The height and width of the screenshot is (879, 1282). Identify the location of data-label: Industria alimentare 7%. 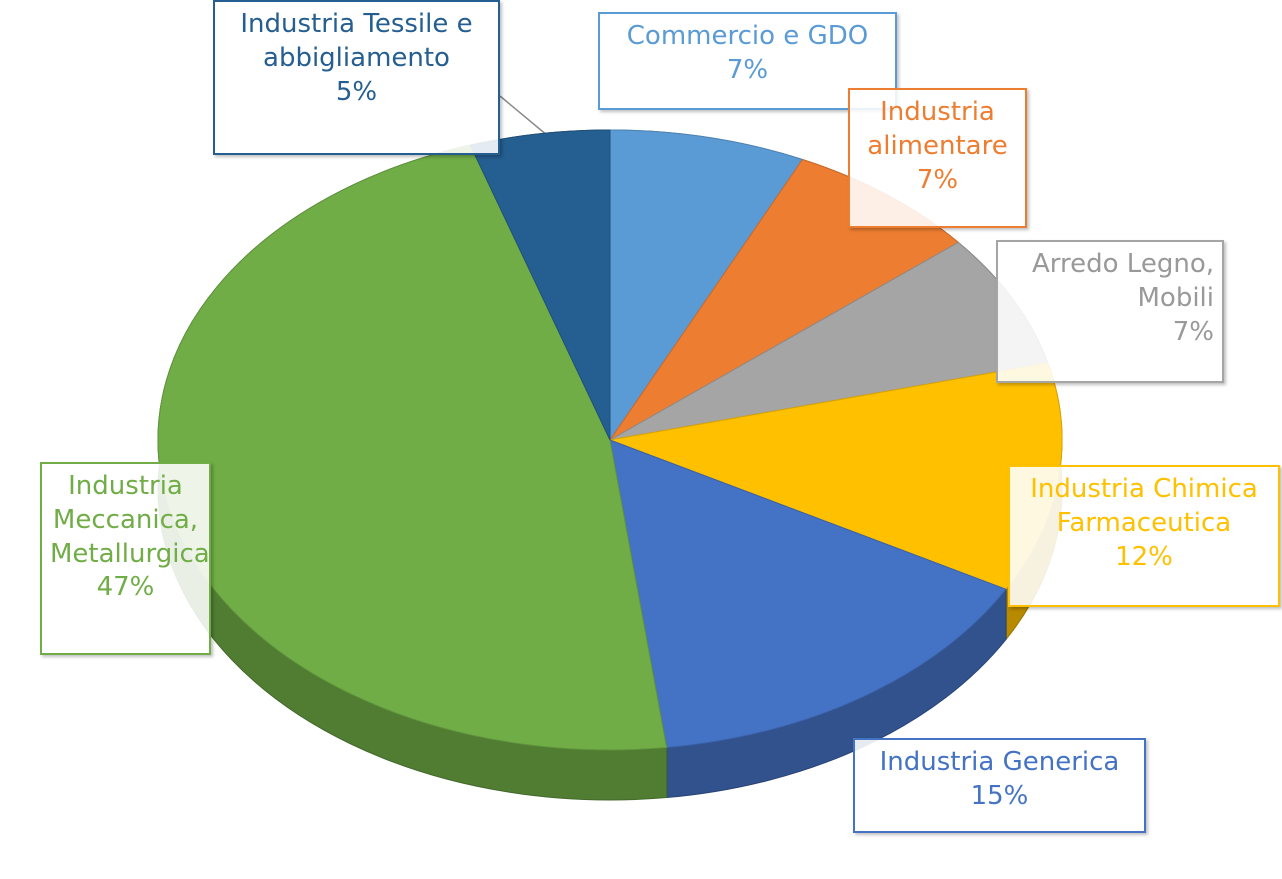
(937, 158).